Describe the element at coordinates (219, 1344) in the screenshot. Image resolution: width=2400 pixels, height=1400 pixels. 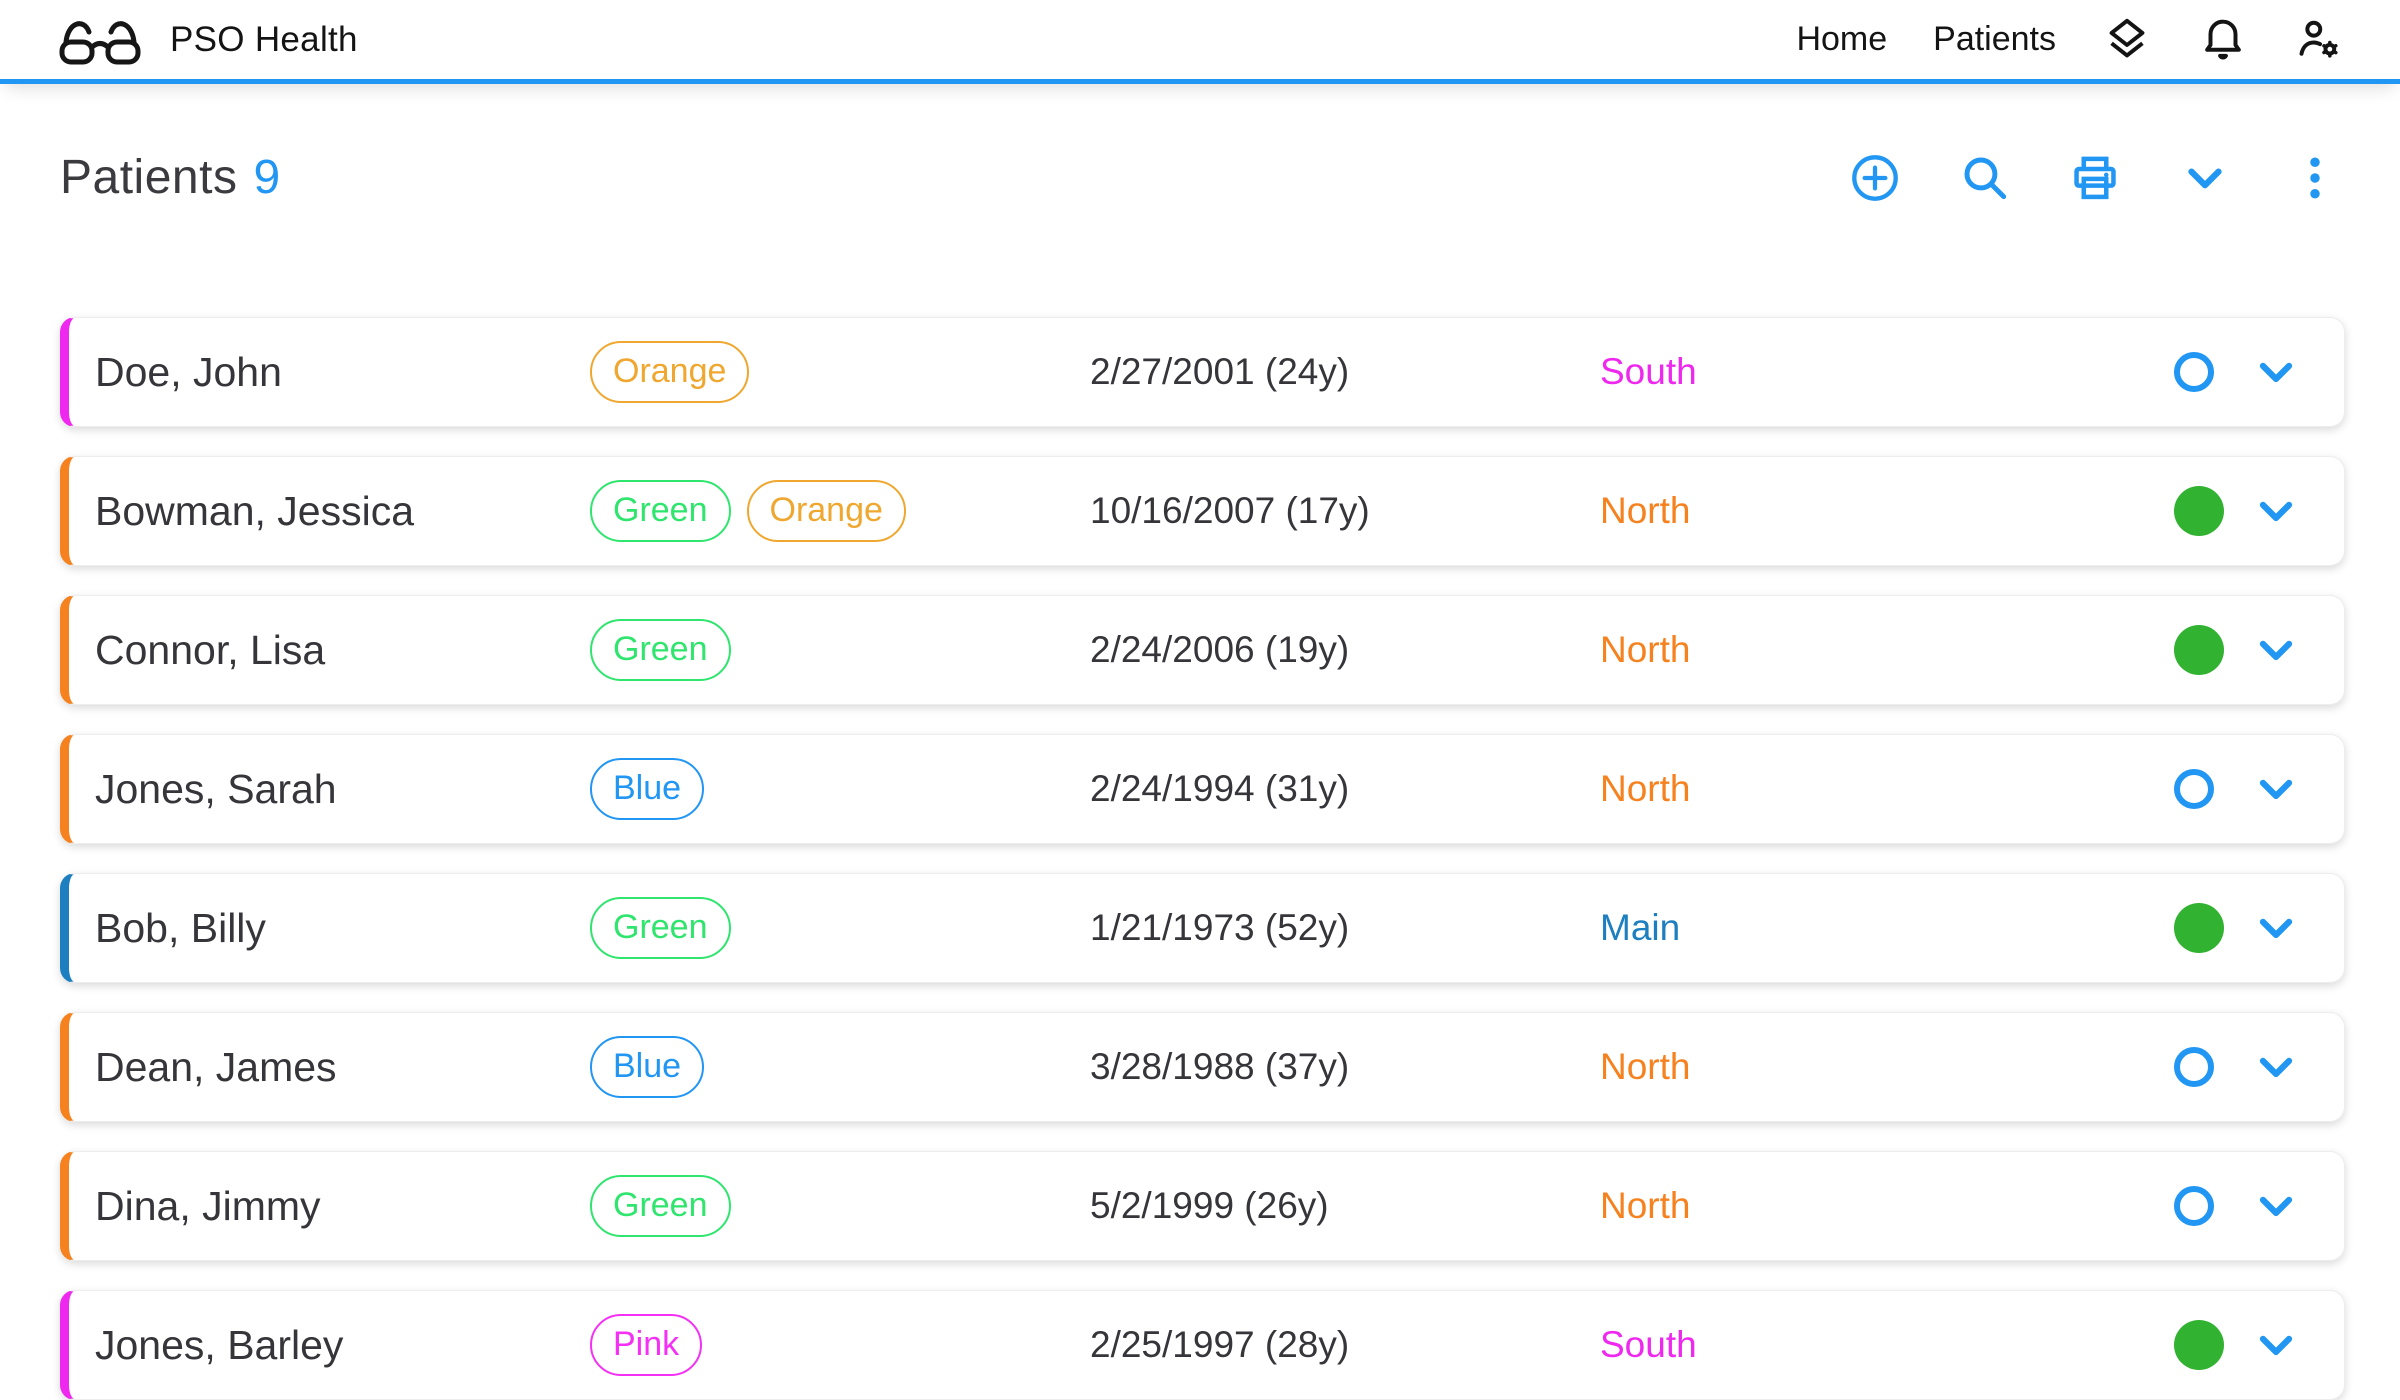
I see `patient-name: Jones, Barley` at that location.